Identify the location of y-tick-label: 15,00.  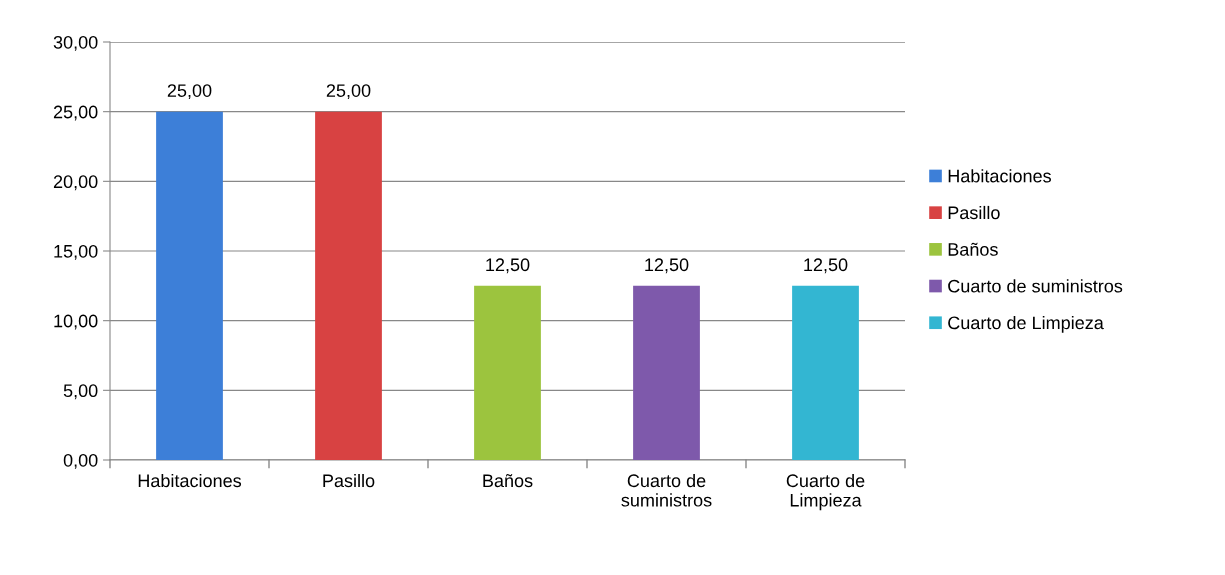
(76, 252).